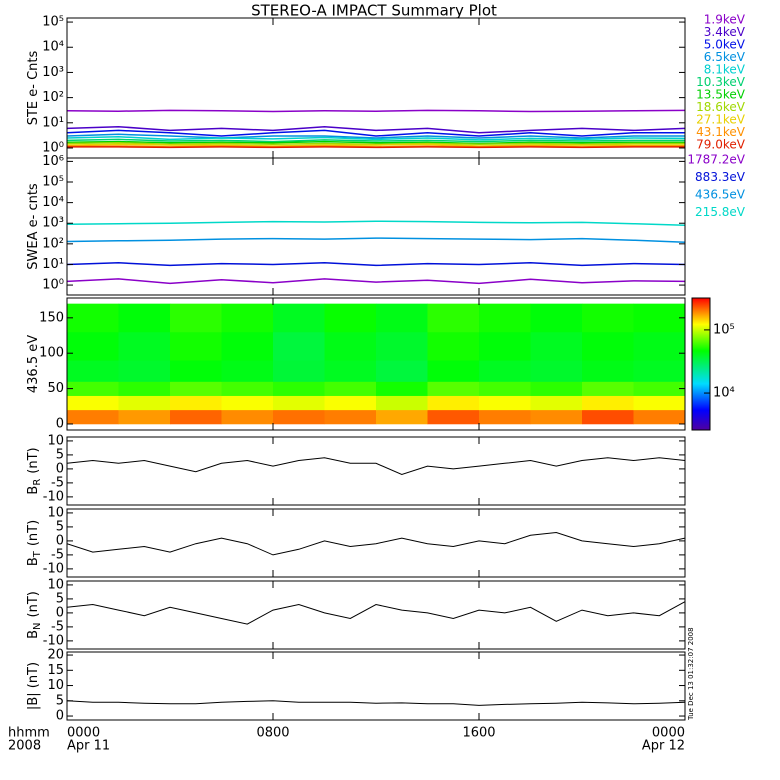  Describe the element at coordinates (720, 212) in the screenshot. I see `legend-entry: 215.8eV` at that location.